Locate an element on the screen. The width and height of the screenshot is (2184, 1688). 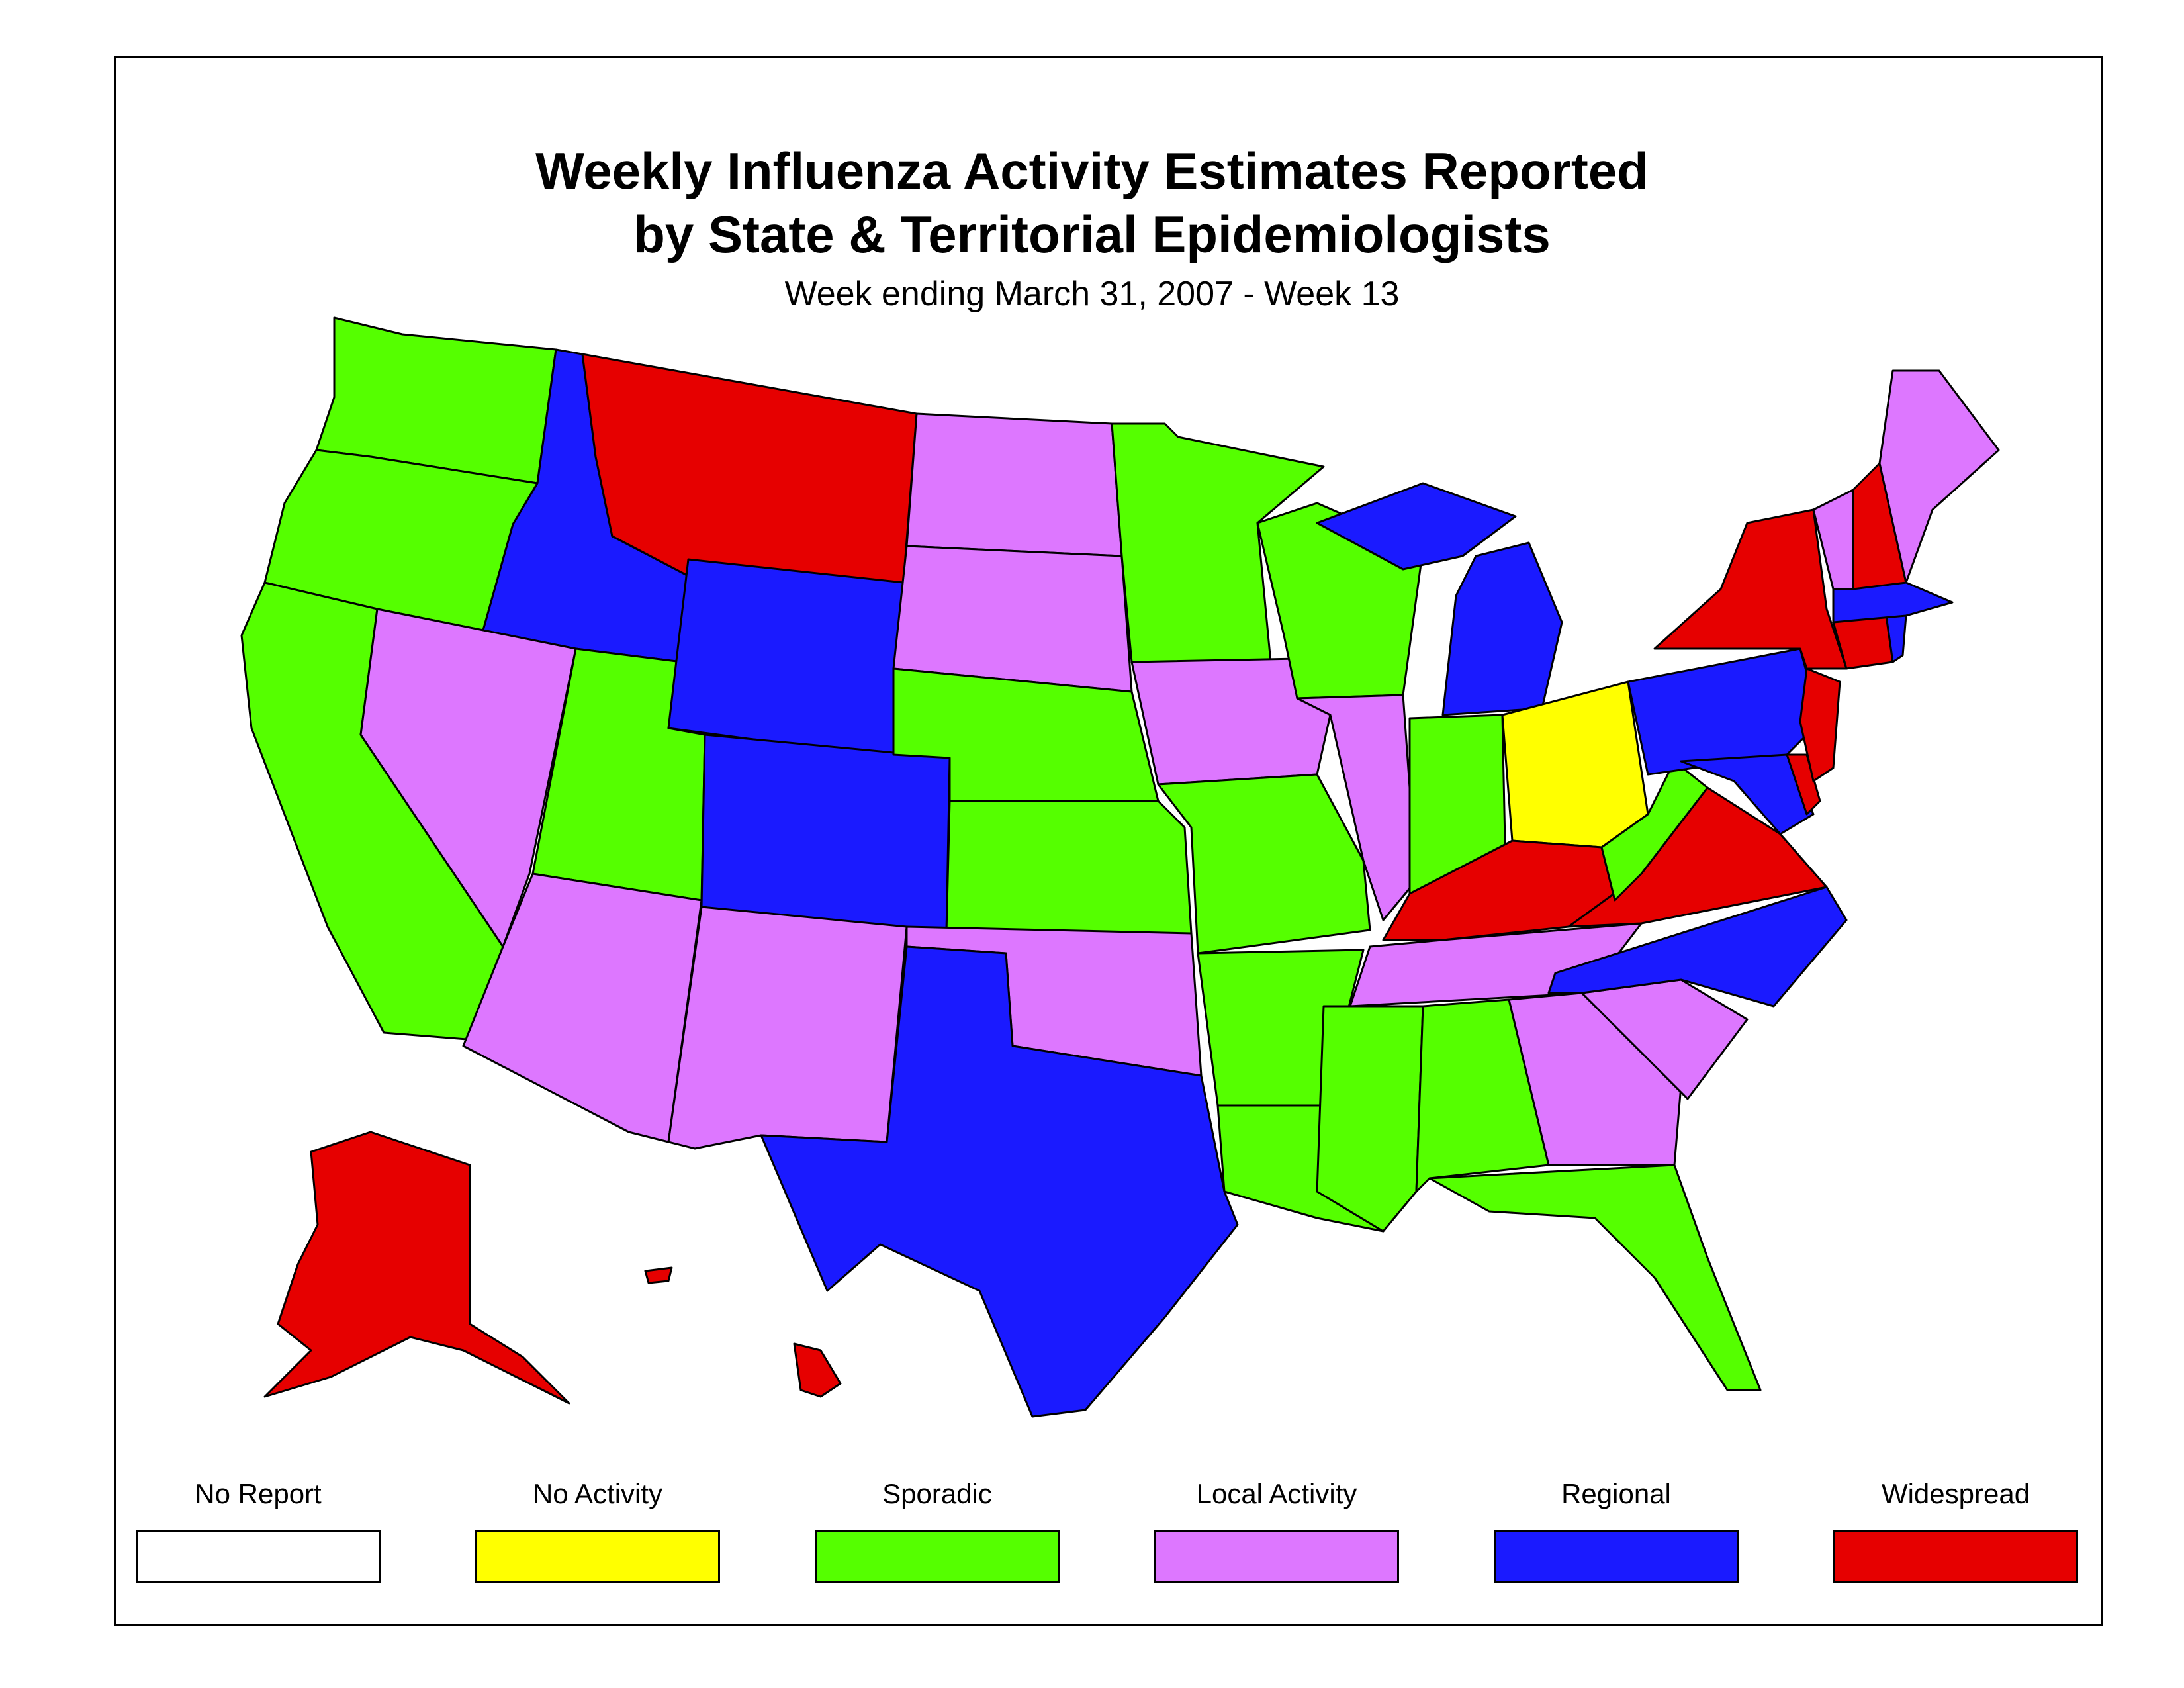
state-CO is located at coordinates (825, 834).